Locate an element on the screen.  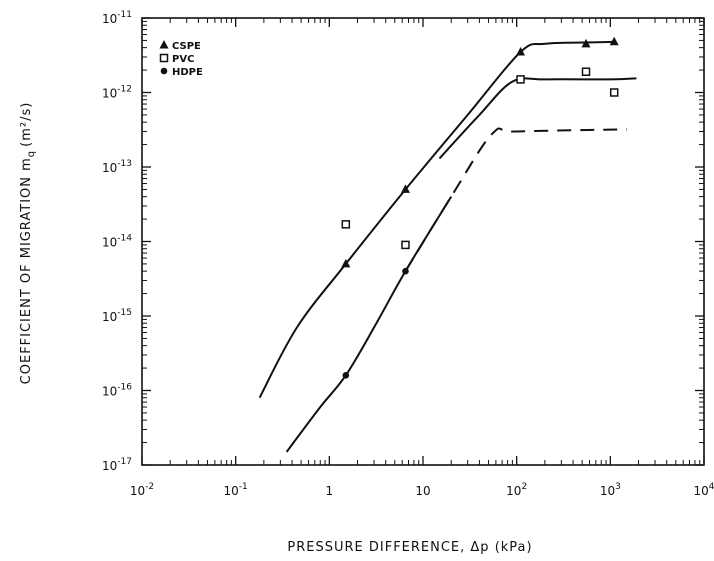
legend-marker-pvc is located at coordinates (164, 58).